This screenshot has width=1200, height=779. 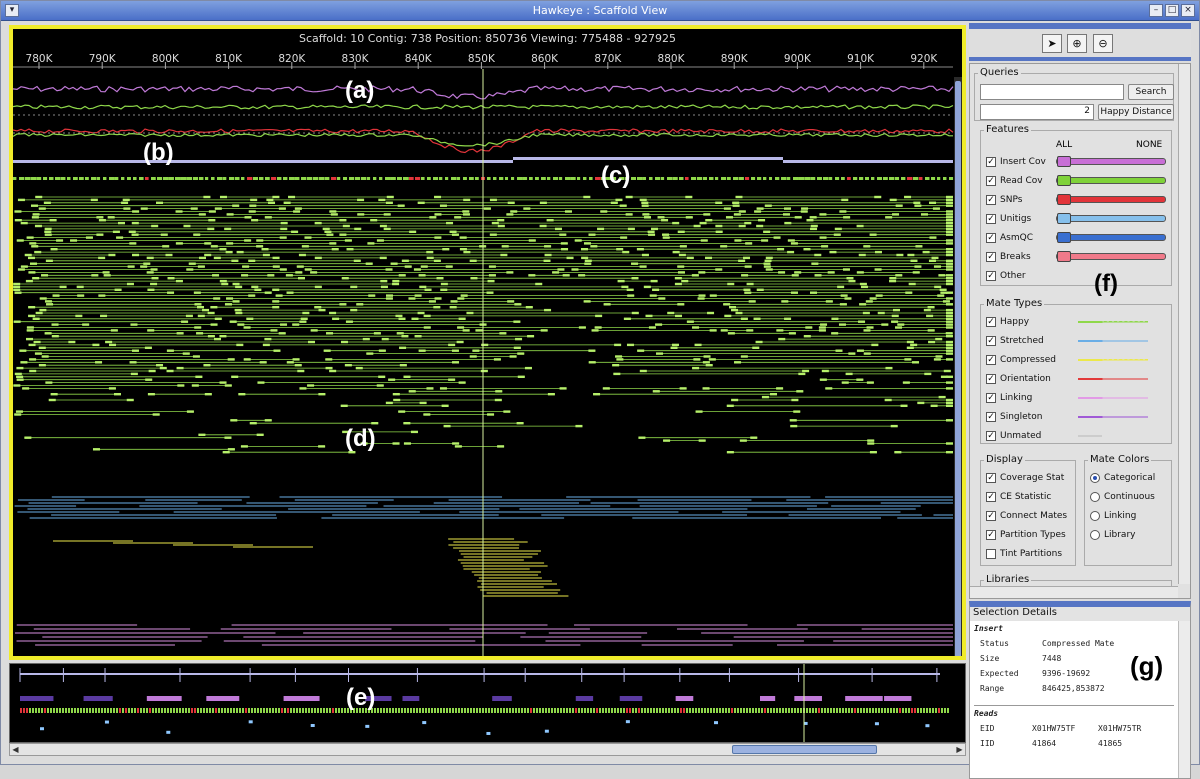 I want to click on mate-type-row: ✓ Singleton, so click(x=1014, y=417).